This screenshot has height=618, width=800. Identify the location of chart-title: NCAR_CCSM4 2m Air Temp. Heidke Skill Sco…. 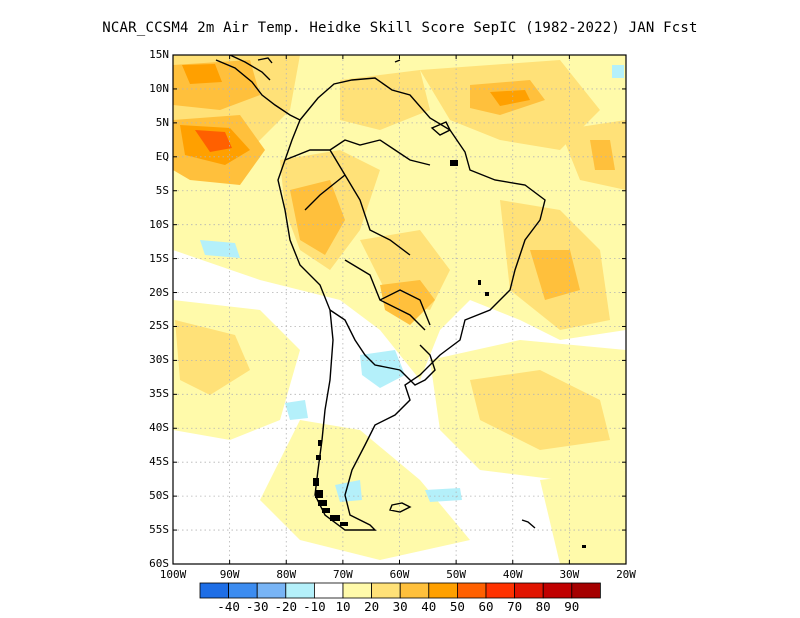
(400, 28).